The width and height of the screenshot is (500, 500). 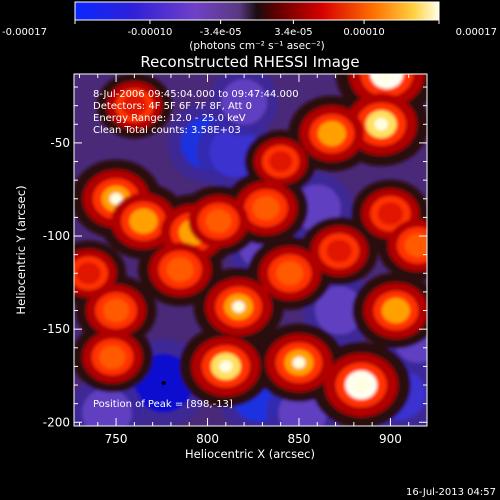 What do you see at coordinates (476, 32) in the screenshot?
I see `colorbar-tick-label: 0.00017` at bounding box center [476, 32].